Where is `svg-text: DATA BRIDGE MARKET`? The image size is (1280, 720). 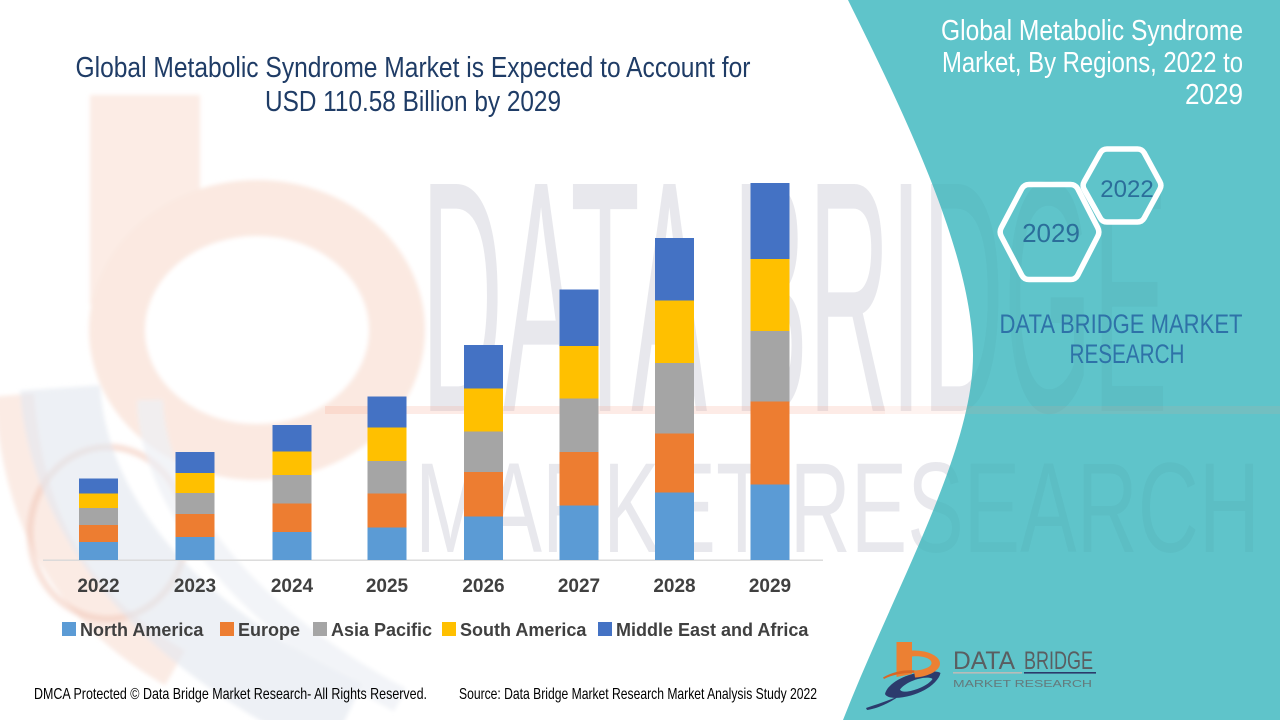 svg-text: DATA BRIDGE MARKET is located at coordinates (1121, 324).